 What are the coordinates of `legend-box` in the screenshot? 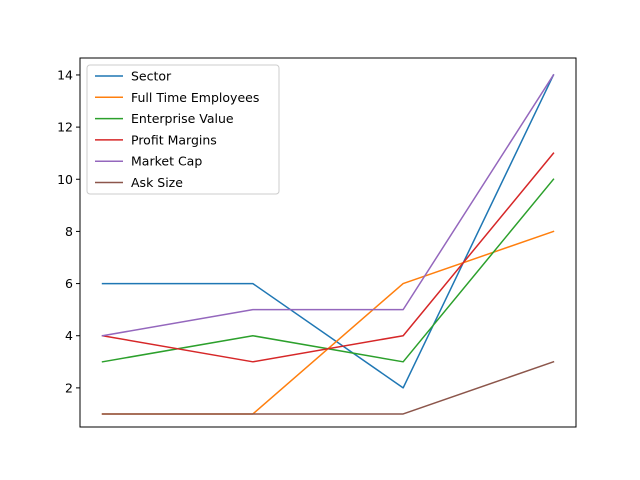 It's located at (183, 129).